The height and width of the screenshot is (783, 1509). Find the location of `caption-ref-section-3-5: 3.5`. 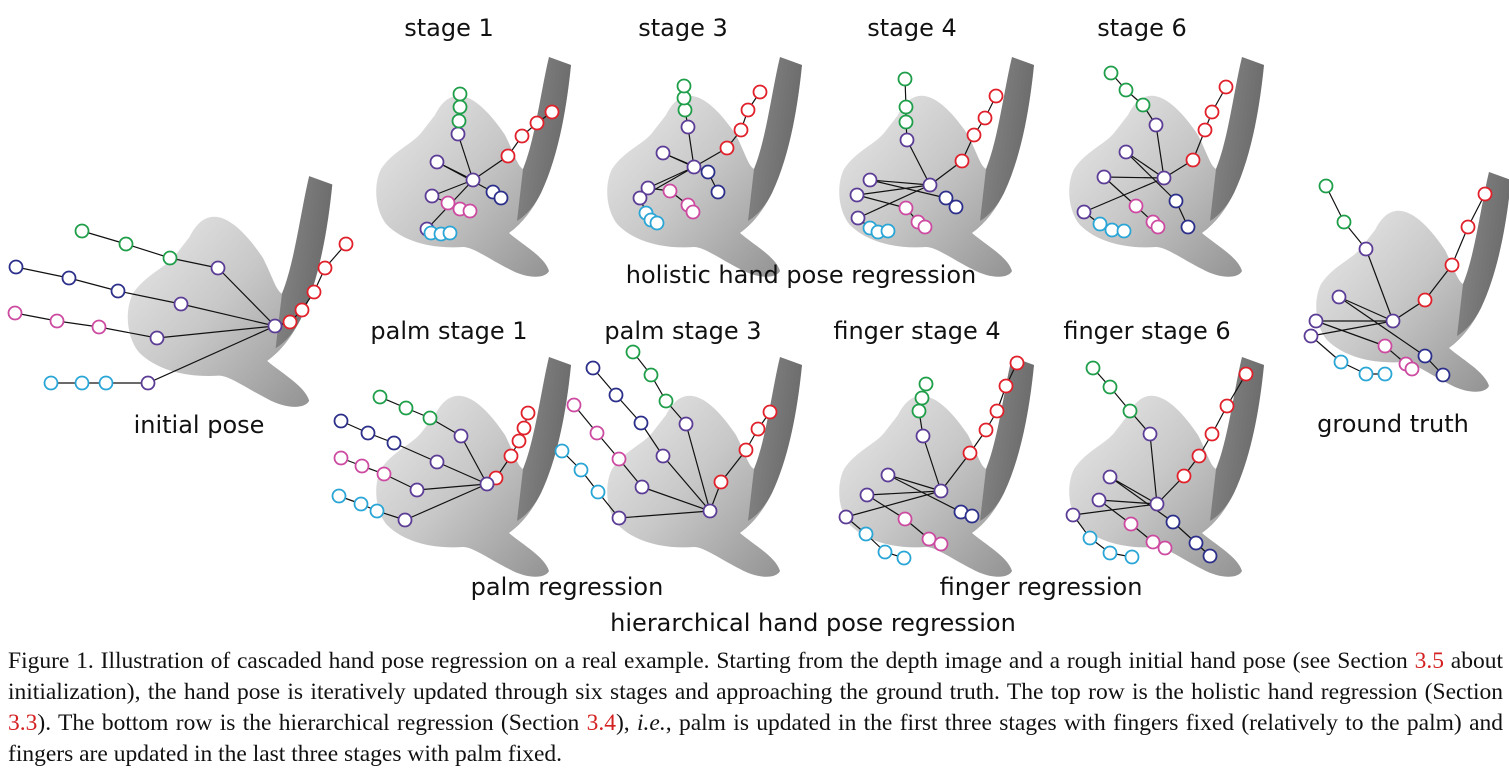

caption-ref-section-3-5: 3.5 is located at coordinates (1429, 661).